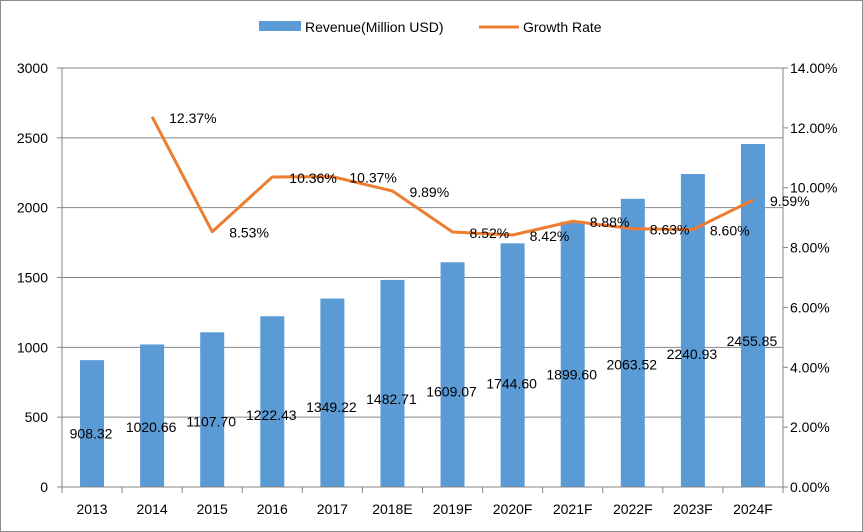 The height and width of the screenshot is (532, 863). I want to click on growth-data-label: 8.42%, so click(550, 236).